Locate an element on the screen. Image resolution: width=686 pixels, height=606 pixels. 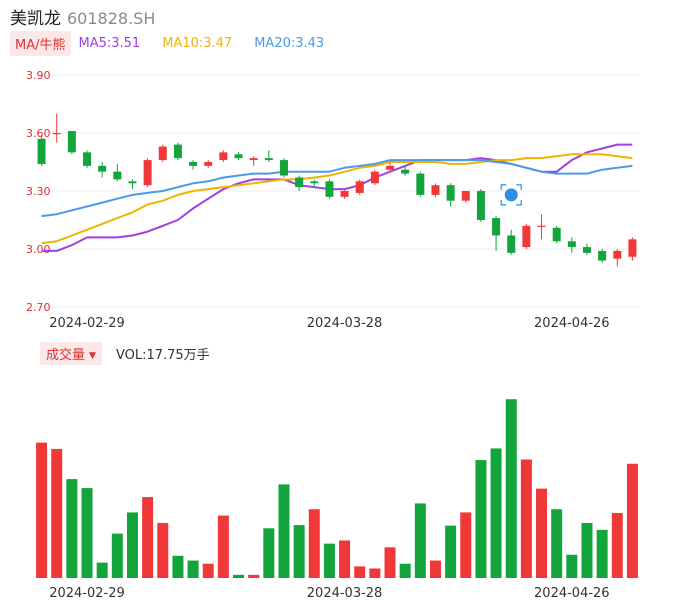
volume-legend: 成交量 ▼ VOL:17.75万手 is located at coordinates (125, 353).